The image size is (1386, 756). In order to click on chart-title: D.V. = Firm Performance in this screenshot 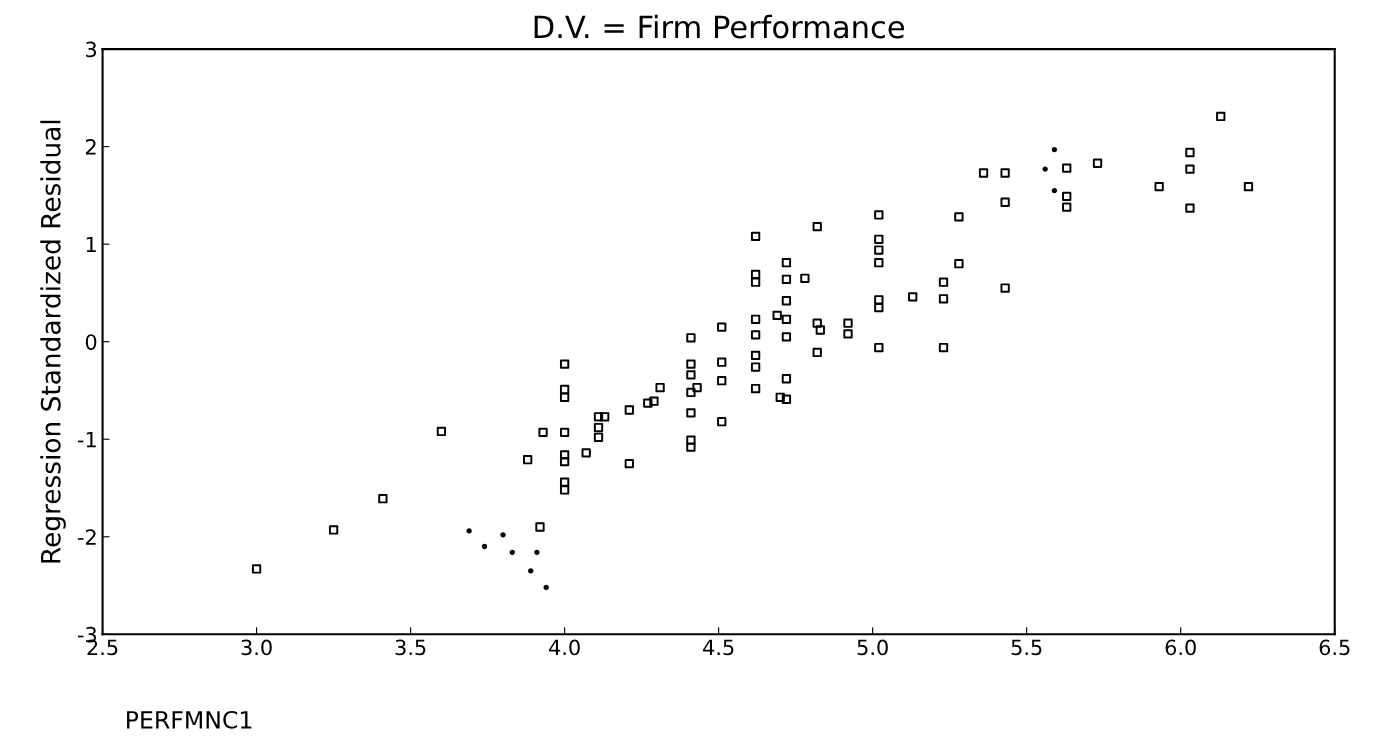, I will do `click(719, 26)`.